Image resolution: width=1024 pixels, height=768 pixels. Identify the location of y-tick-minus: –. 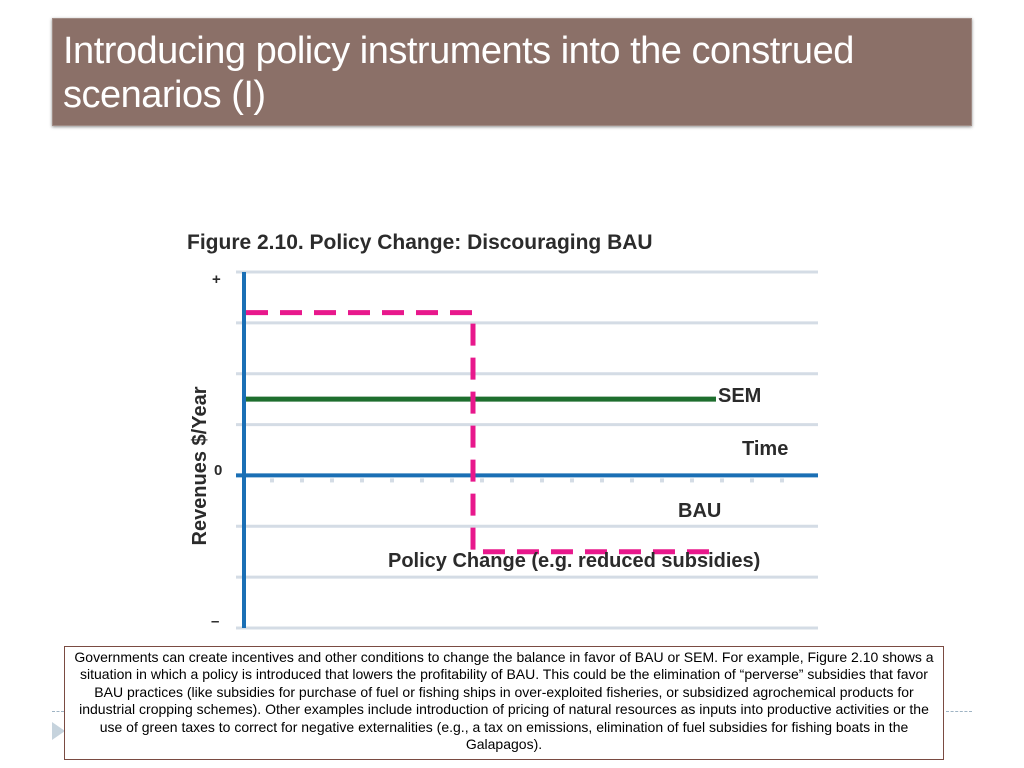
(215, 621).